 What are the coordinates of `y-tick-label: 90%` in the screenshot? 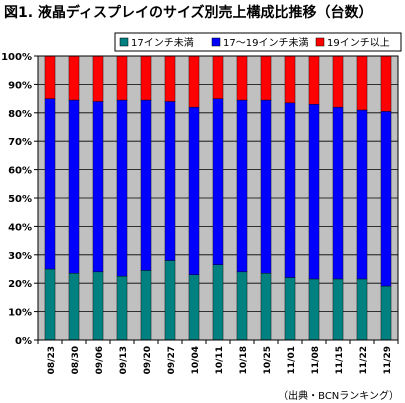 It's located at (20, 85).